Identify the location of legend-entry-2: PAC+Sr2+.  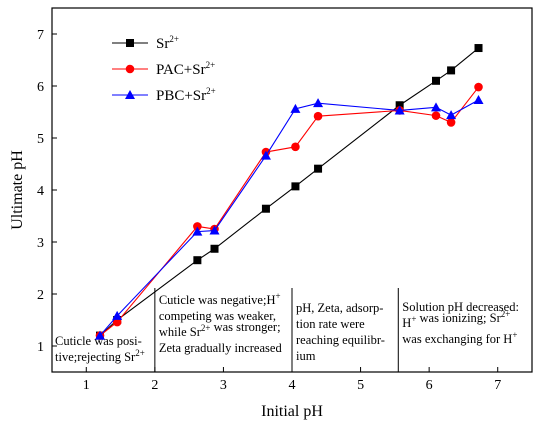
(163, 69).